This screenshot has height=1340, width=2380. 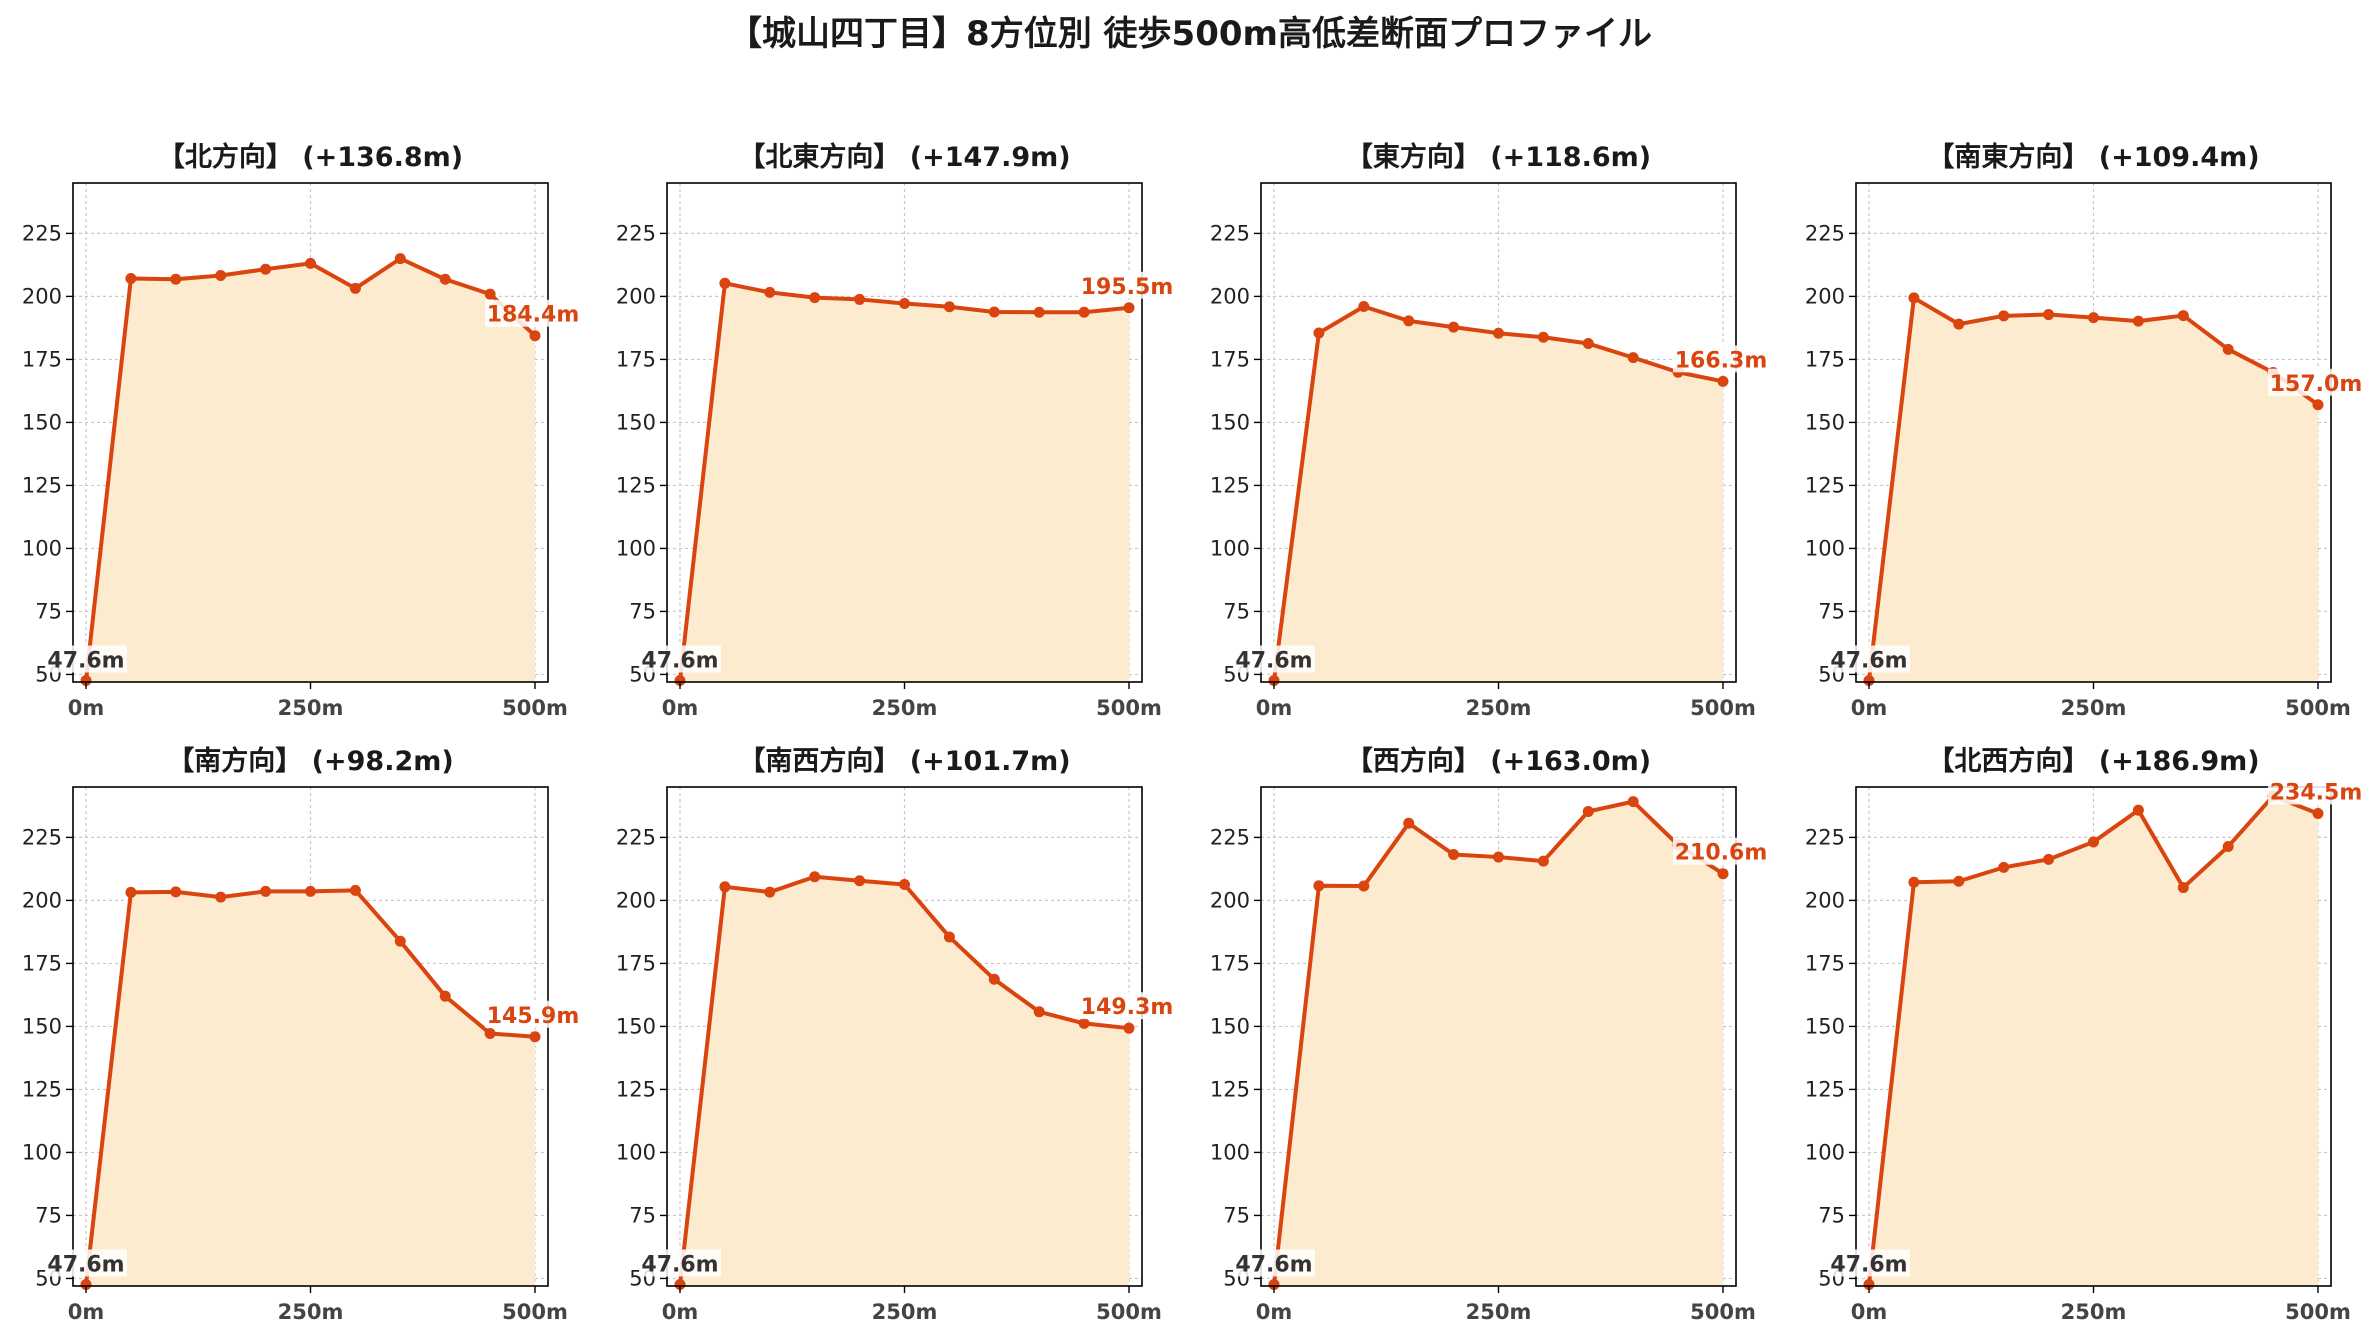 I want to click on end-label: 145.9m, so click(x=533, y=1016).